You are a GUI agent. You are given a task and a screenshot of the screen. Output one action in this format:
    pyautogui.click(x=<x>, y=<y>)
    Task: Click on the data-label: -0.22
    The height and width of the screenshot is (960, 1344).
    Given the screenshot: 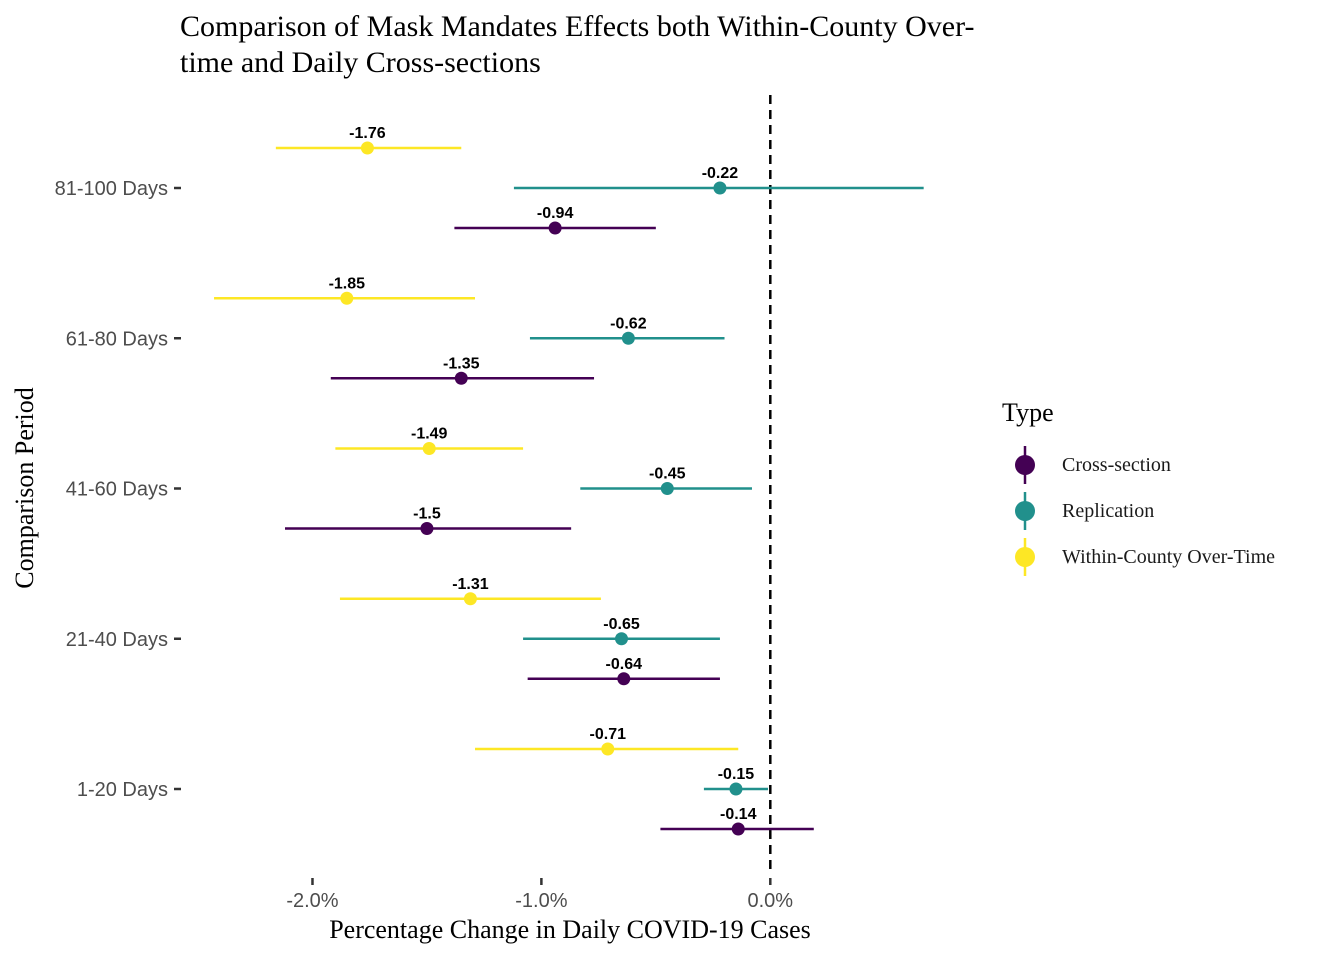 What is the action you would take?
    pyautogui.click(x=720, y=173)
    